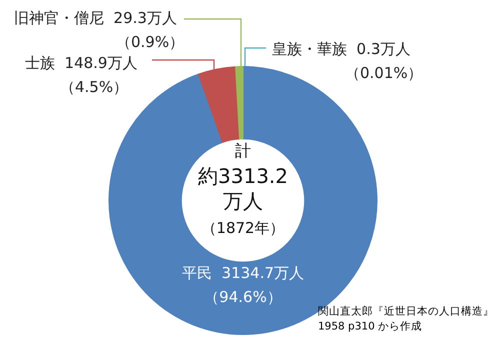  I want to click on slice-label: 平民 3134.7万人, so click(243, 273).